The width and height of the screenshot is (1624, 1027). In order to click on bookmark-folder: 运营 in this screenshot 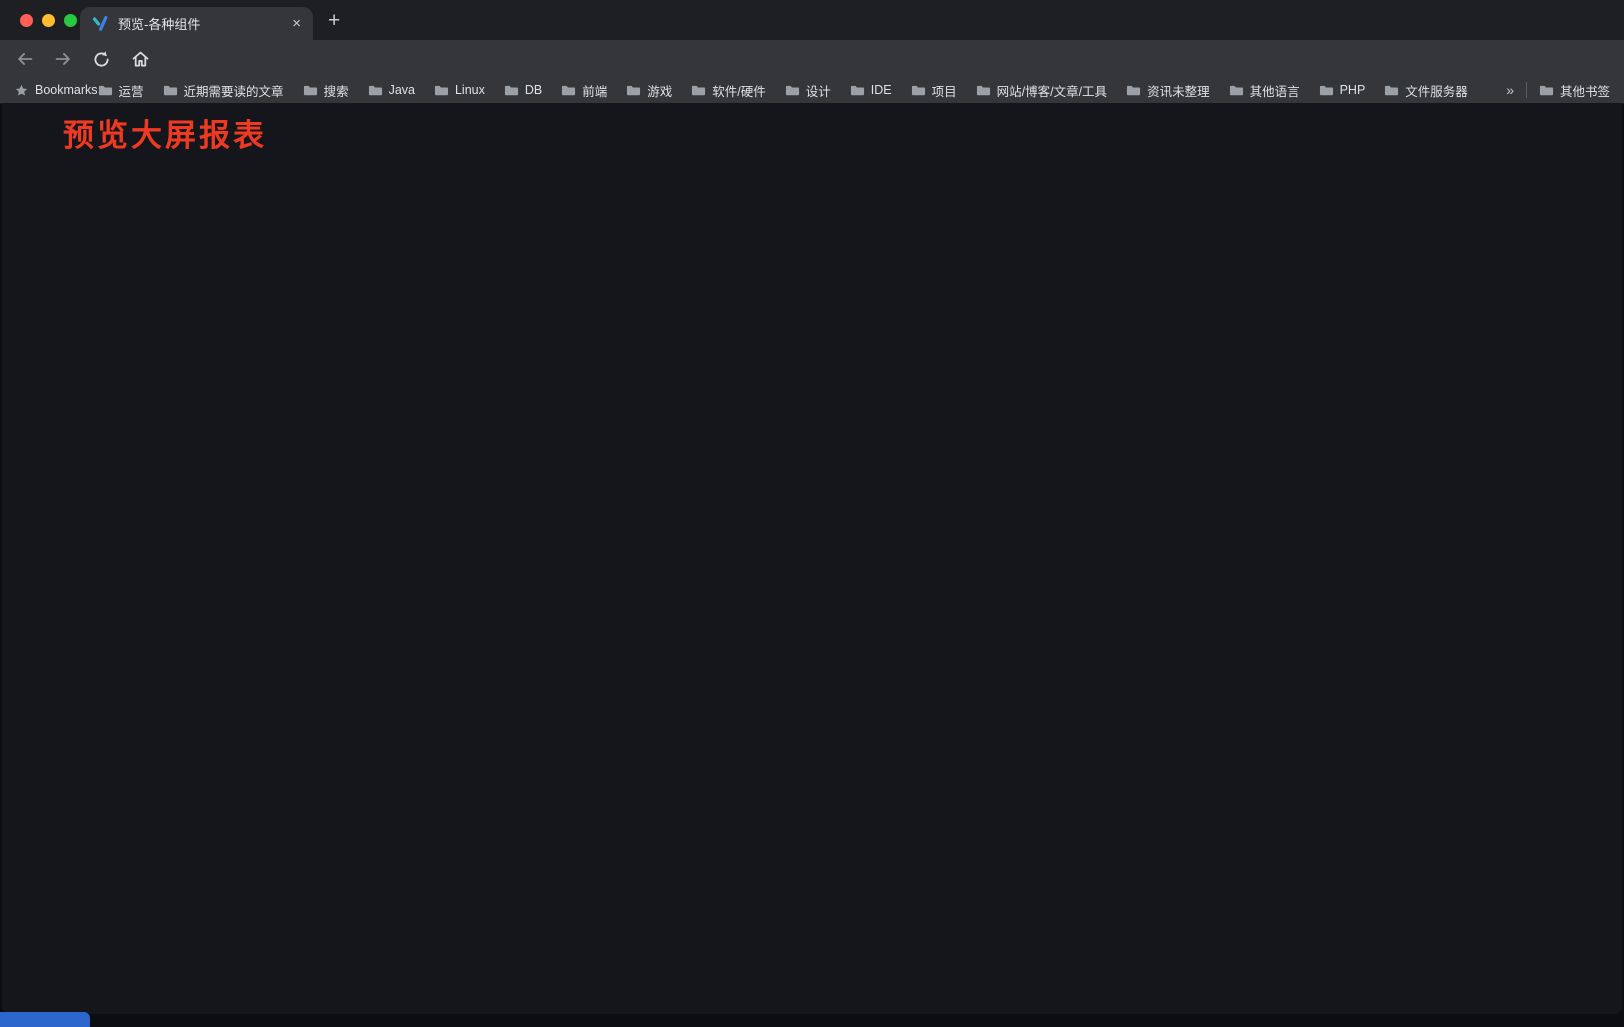, I will do `click(121, 90)`.